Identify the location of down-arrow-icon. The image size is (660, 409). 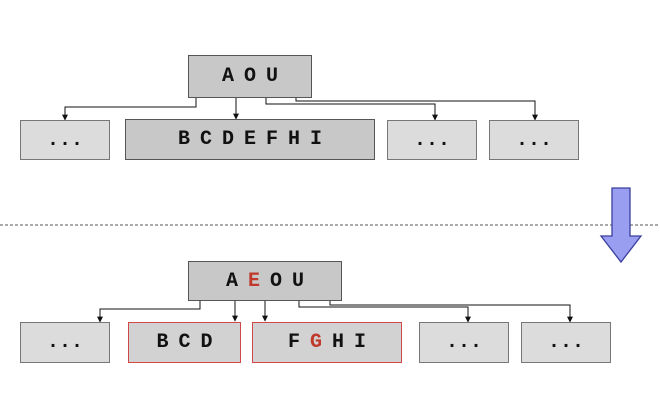
(621, 225).